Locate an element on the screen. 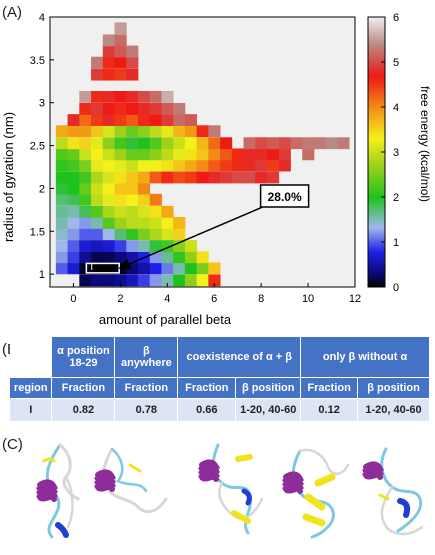  annotation-box is located at coordinates (284, 196).